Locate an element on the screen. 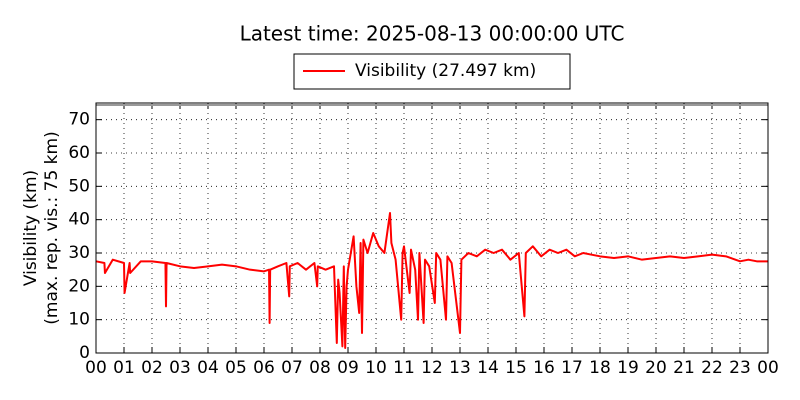  x-tick-label: 09 is located at coordinates (348, 368).